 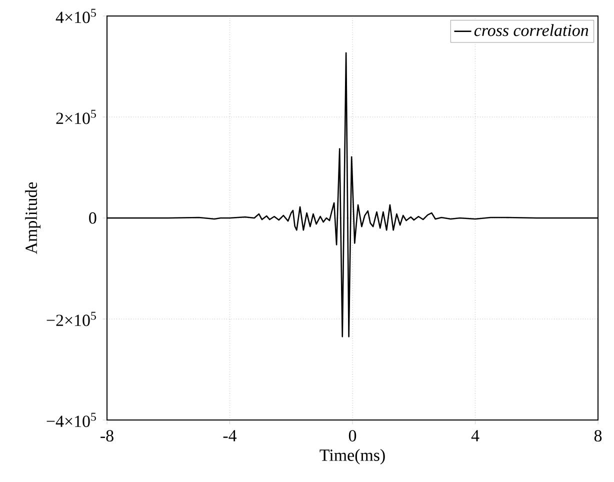 I want to click on x-tick-label: -4, so click(x=230, y=436).